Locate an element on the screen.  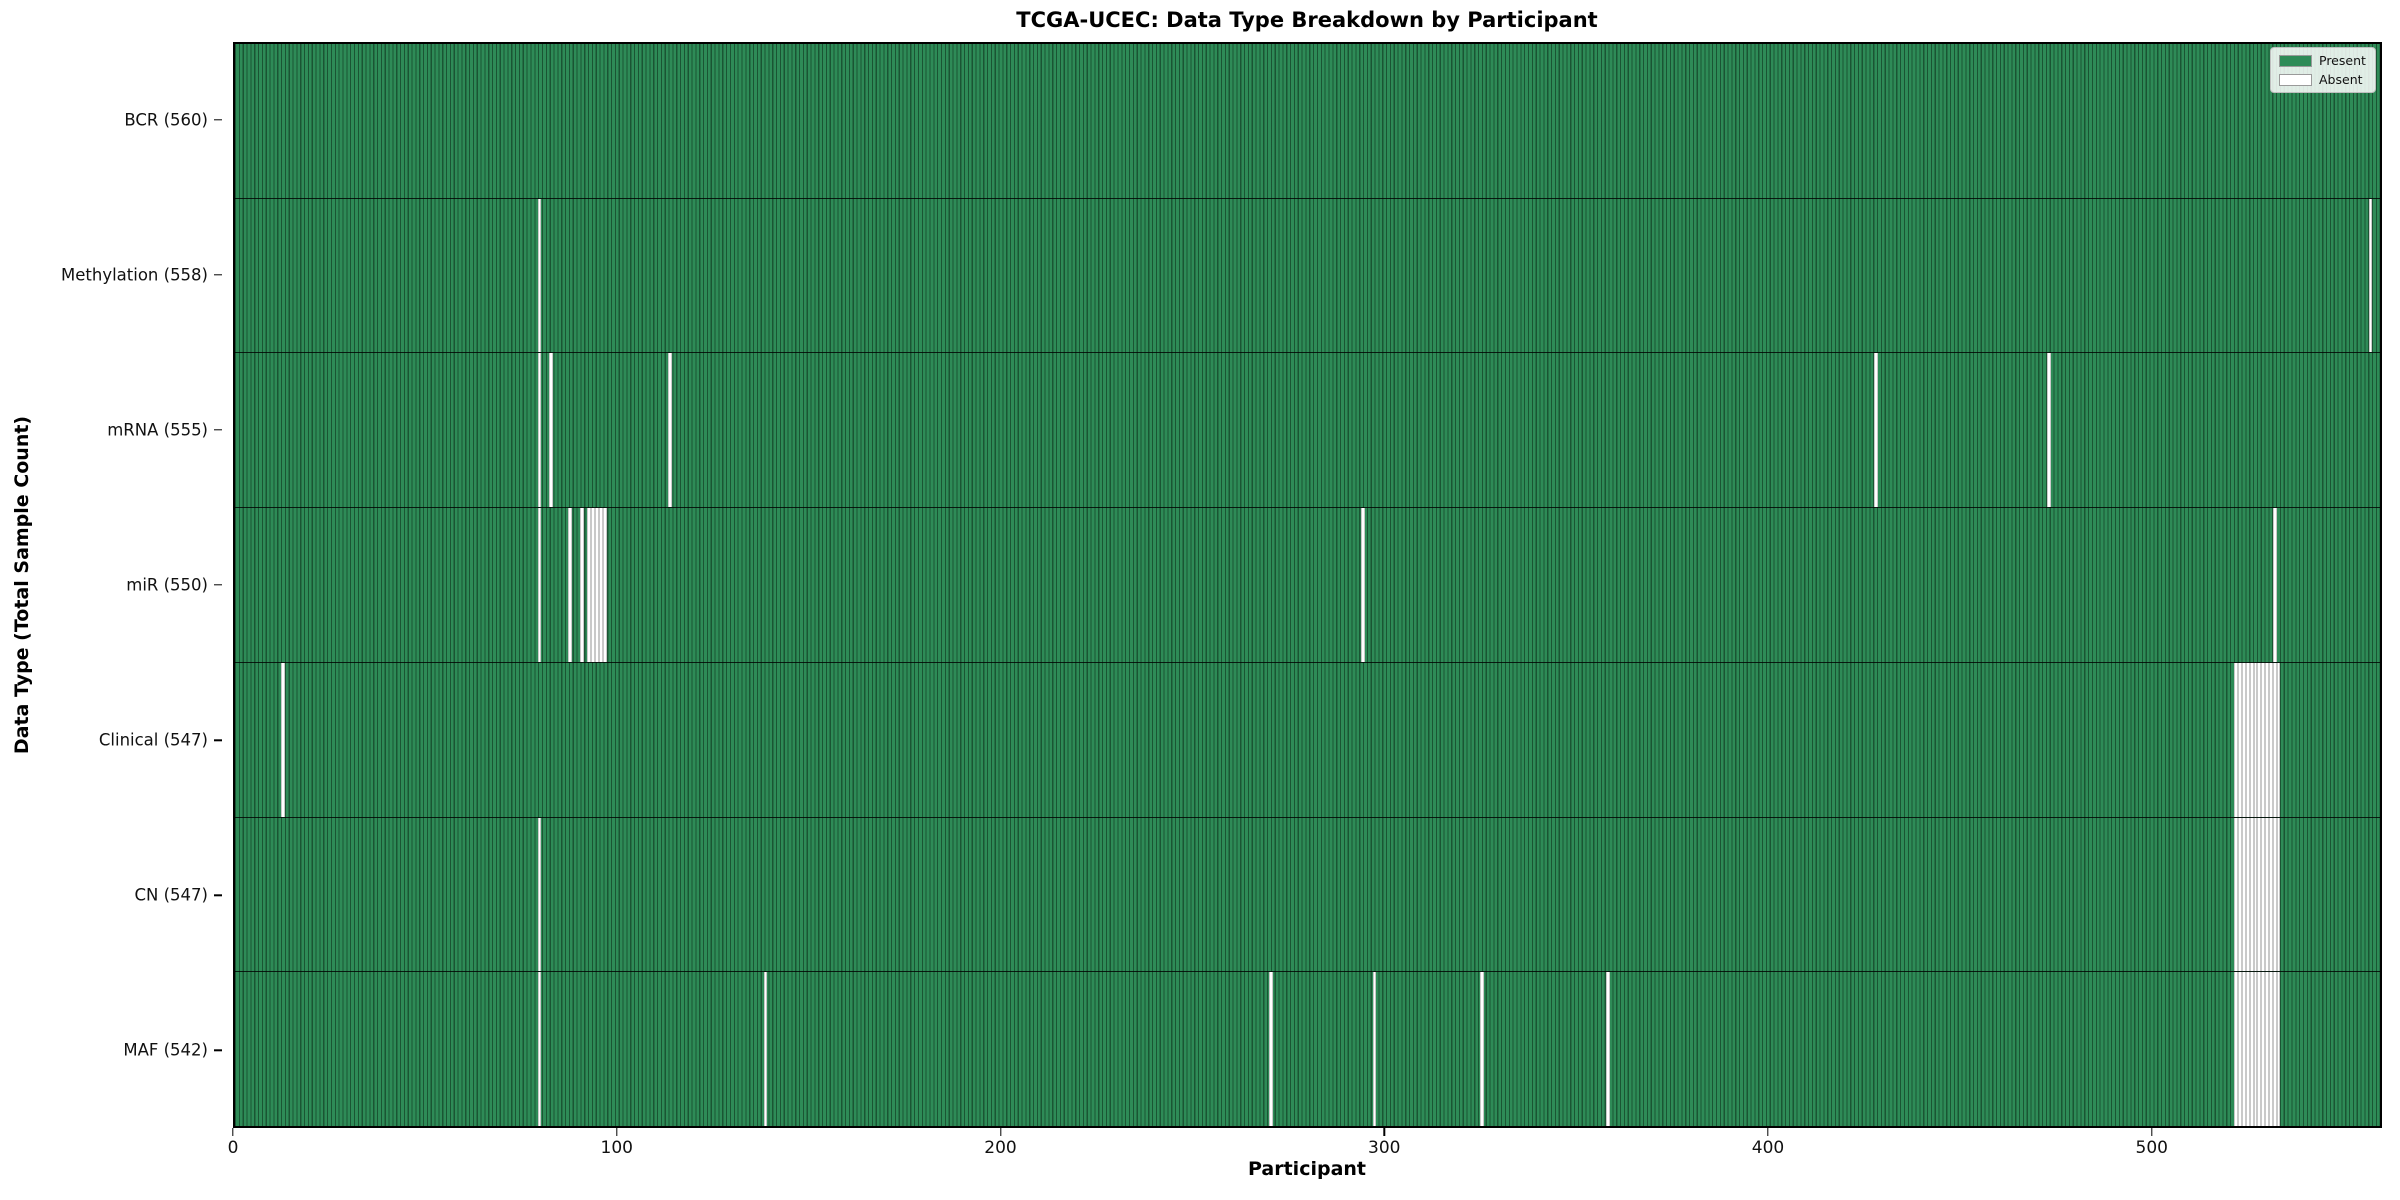
legend-patch-present is located at coordinates (2295, 60).